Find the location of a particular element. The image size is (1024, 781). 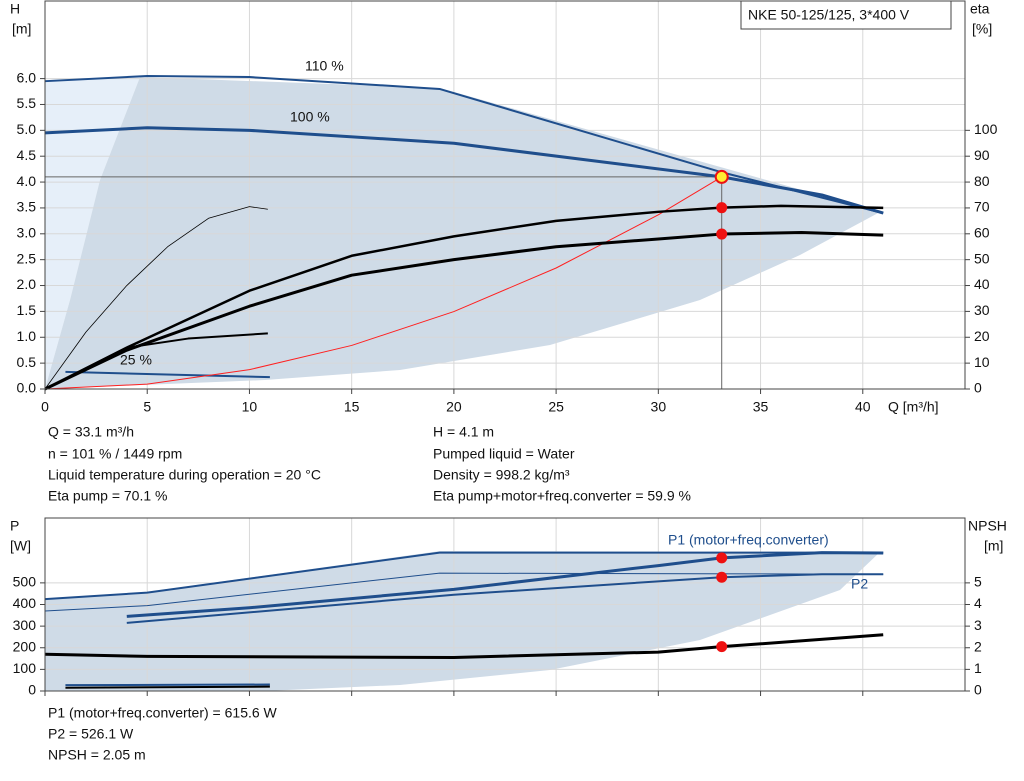

y2-tick-label: 40 is located at coordinates (982, 284).